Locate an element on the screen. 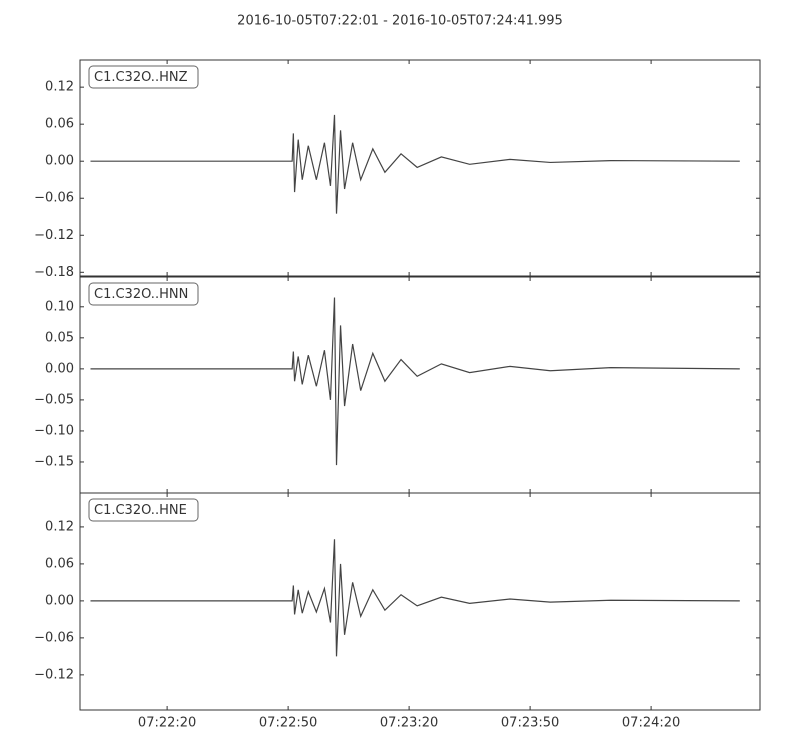 This screenshot has height=750, width=800. y-tick-label: 0.05 is located at coordinates (59, 337).